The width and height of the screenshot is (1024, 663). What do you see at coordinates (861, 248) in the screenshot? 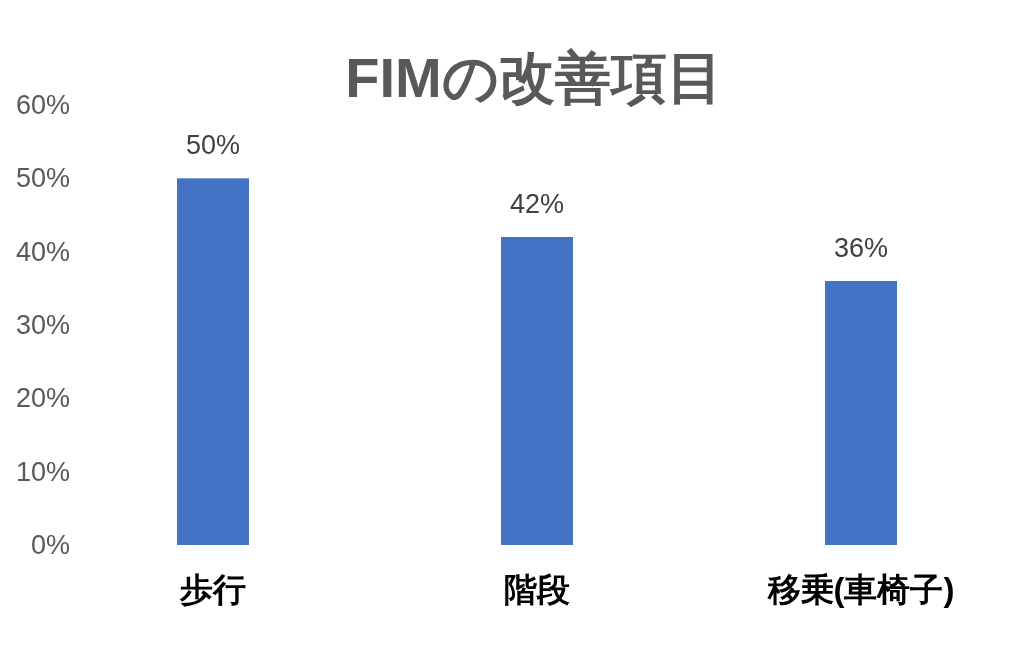
I see `data-label: 36%` at bounding box center [861, 248].